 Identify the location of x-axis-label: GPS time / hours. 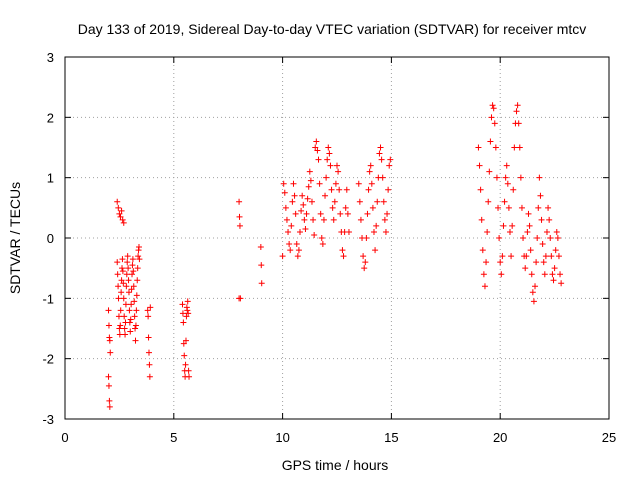
(335, 465).